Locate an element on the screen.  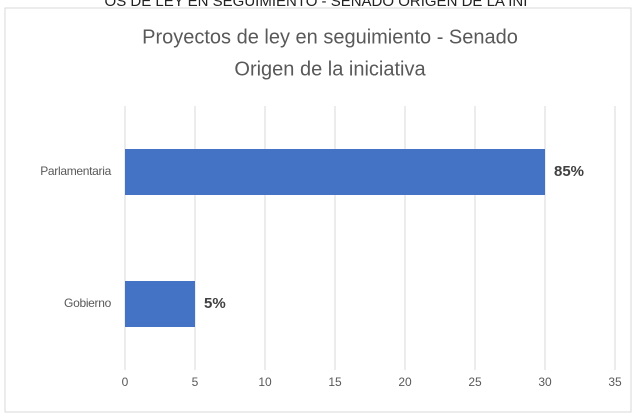
x-tick-label: 20 is located at coordinates (405, 382).